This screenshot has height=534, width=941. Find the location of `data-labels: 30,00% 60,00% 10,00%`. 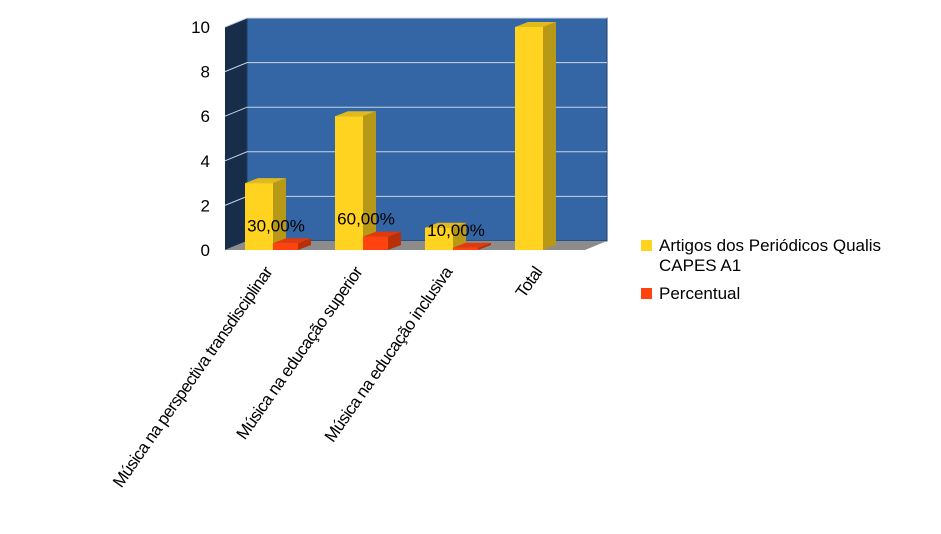

data-labels: 30,00% 60,00% 10,00% is located at coordinates (366, 225).